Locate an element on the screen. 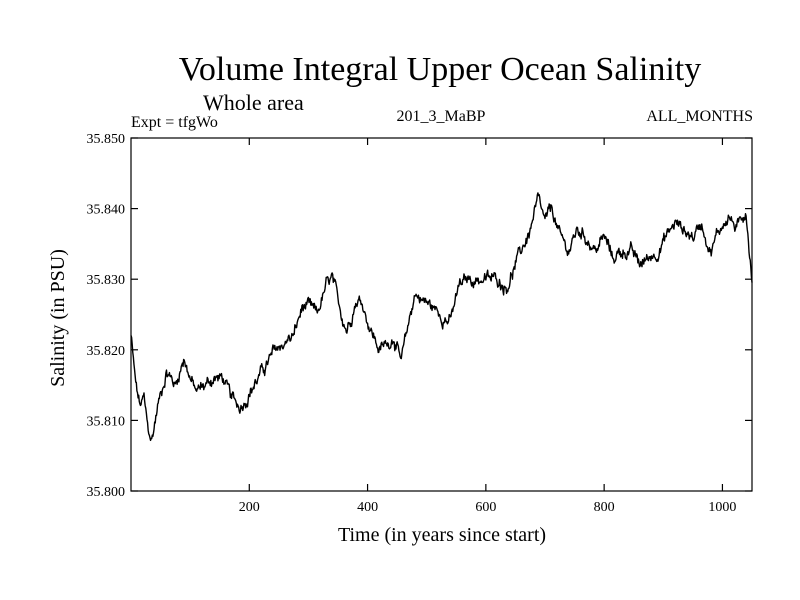  x-tick-label: 600 is located at coordinates (485, 507).